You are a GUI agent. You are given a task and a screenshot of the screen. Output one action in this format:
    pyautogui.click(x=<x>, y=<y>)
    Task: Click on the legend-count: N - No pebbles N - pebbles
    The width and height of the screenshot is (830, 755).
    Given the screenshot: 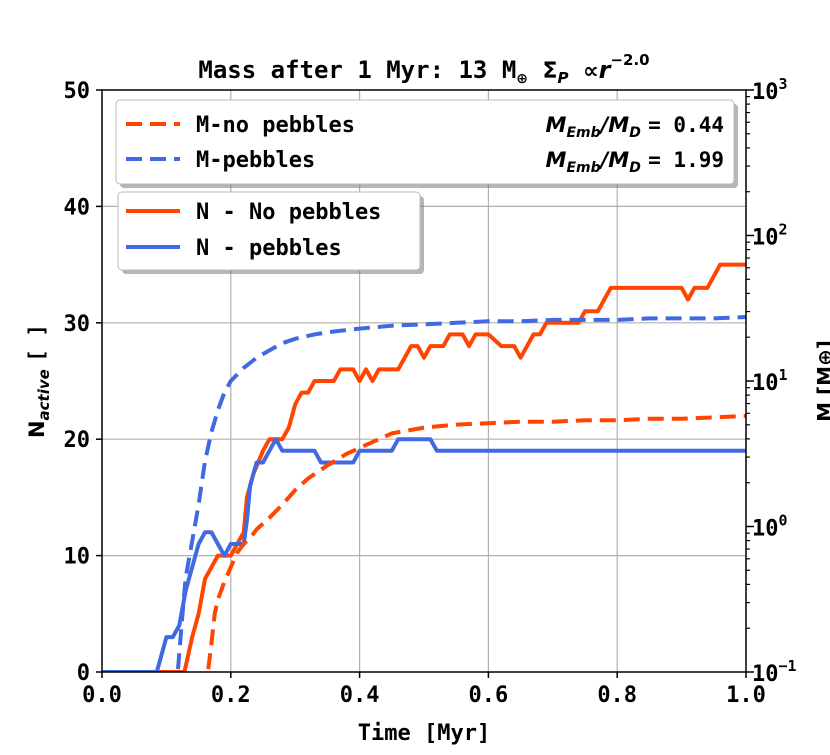 What is the action you would take?
    pyautogui.click(x=270, y=232)
    